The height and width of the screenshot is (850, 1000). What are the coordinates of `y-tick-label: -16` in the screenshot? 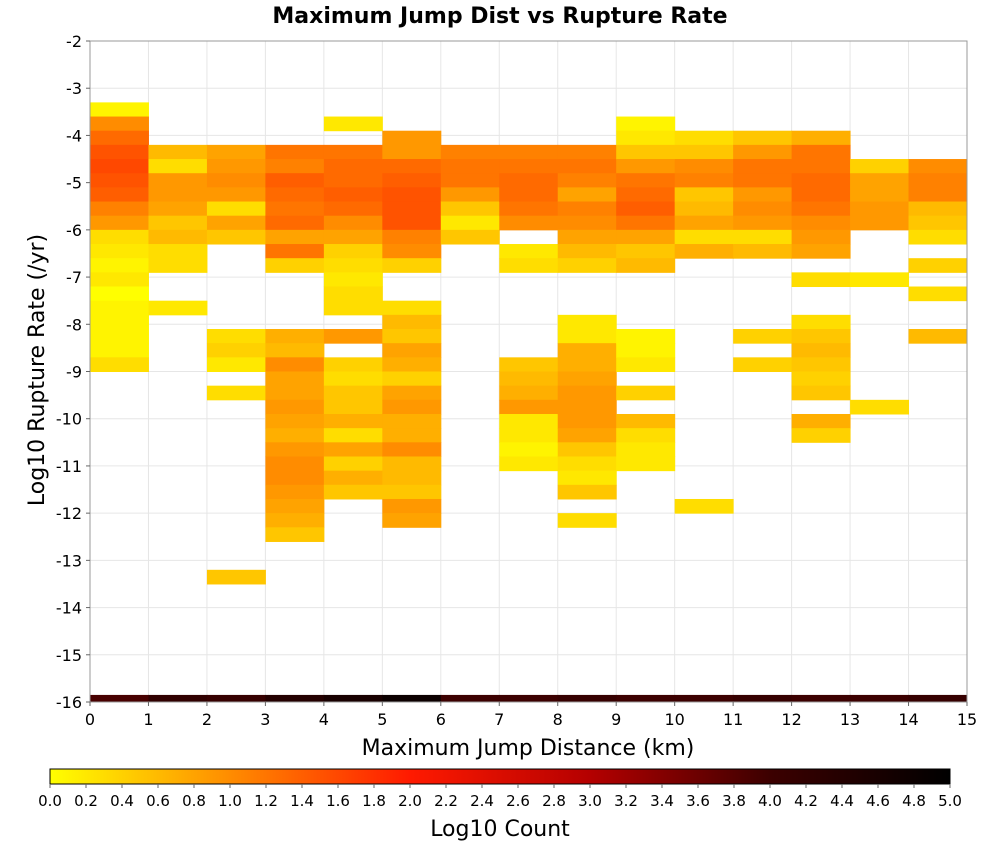 It's located at (69, 702).